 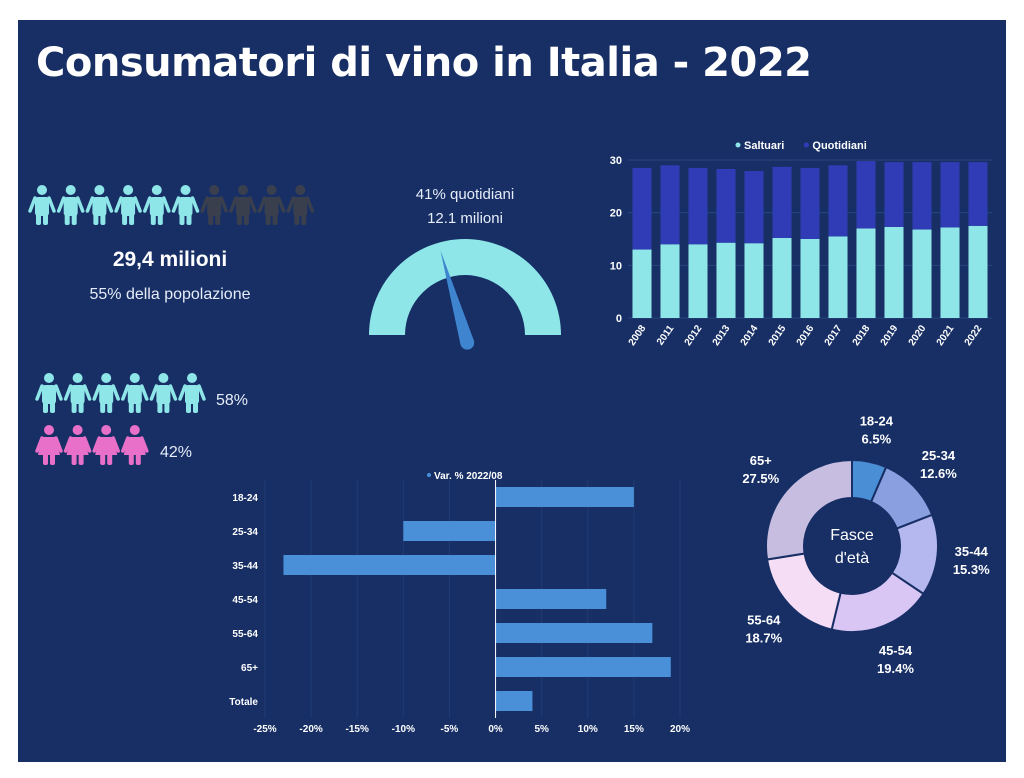 I want to click on y-tick-label: 20, so click(x=616, y=214).